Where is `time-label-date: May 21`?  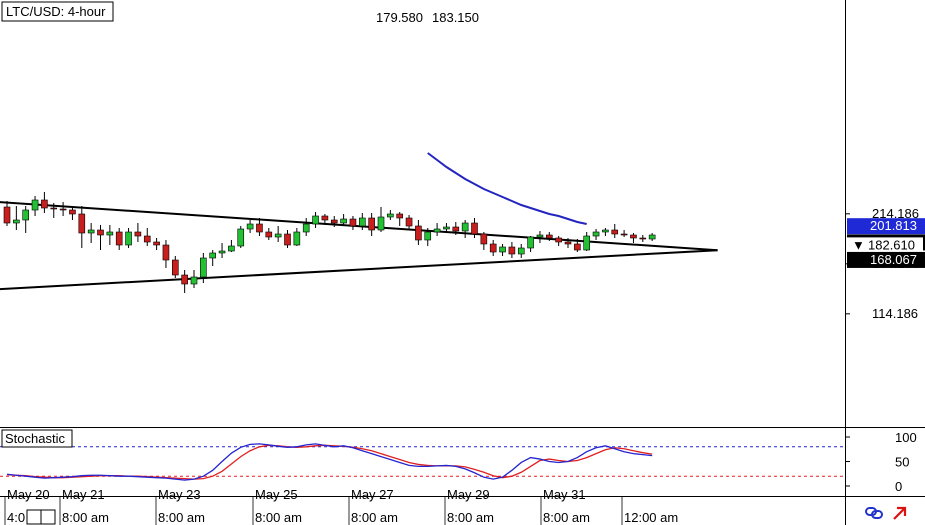
time-label-date: May 21 is located at coordinates (83, 494).